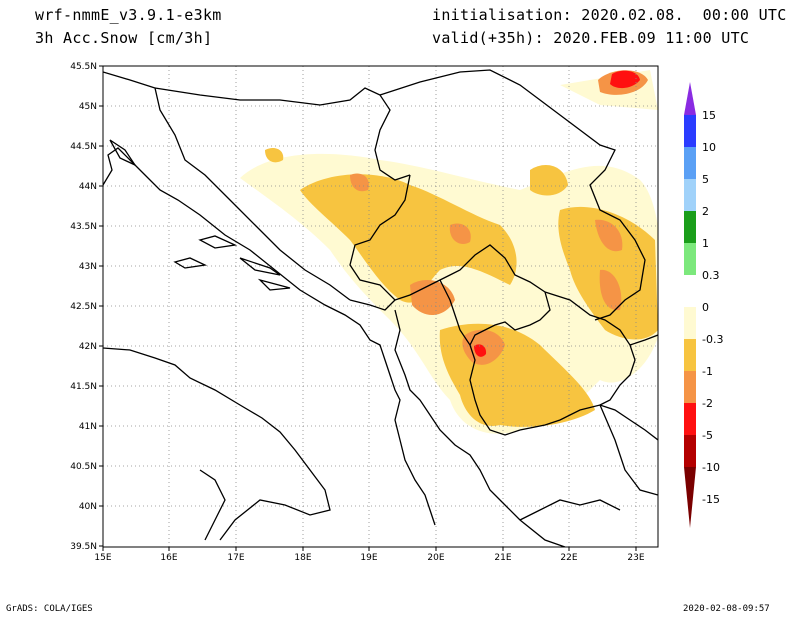 The width and height of the screenshot is (800, 618). What do you see at coordinates (102, 558) in the screenshot?
I see `lon-label: 15E` at bounding box center [102, 558].